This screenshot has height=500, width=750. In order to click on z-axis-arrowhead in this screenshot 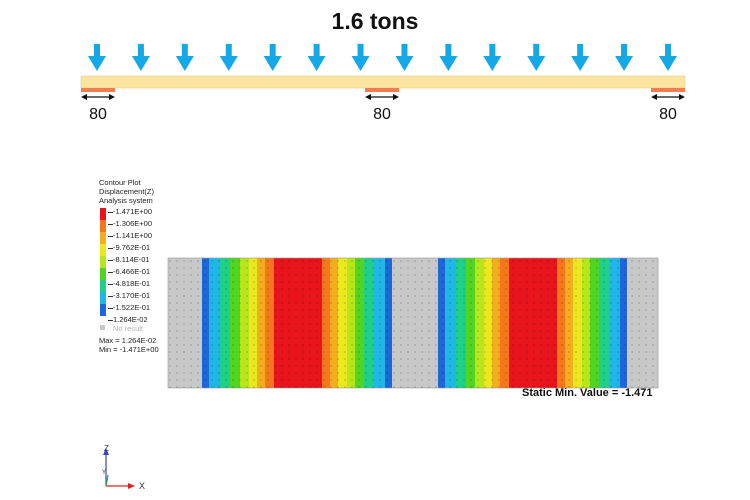, I will do `click(106, 451)`.